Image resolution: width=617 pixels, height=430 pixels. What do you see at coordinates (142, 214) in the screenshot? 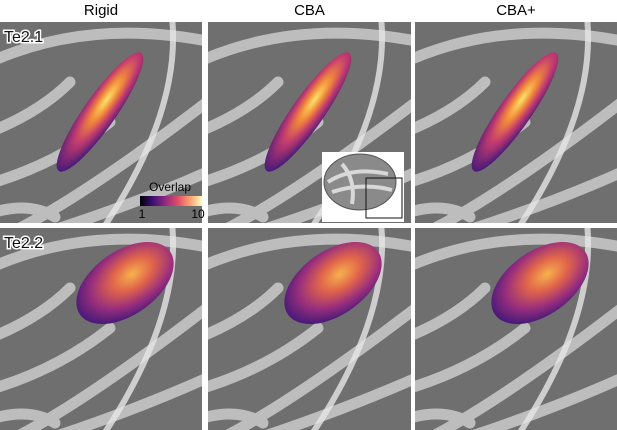
I see `colorbar-tick-label: 1` at bounding box center [142, 214].